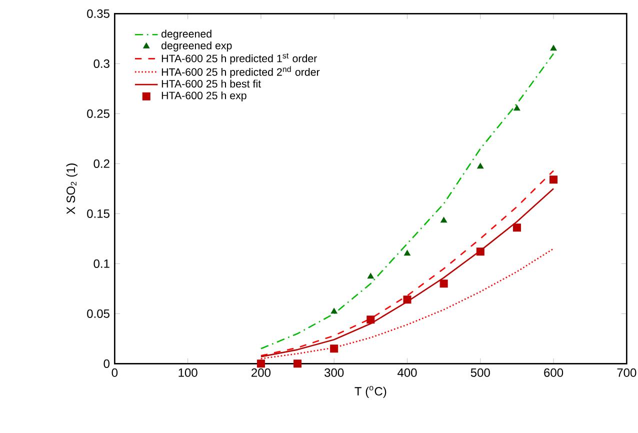 The height and width of the screenshot is (433, 638). What do you see at coordinates (204, 96) in the screenshot?
I see `legend-label: HTA-600 25 h exp` at bounding box center [204, 96].